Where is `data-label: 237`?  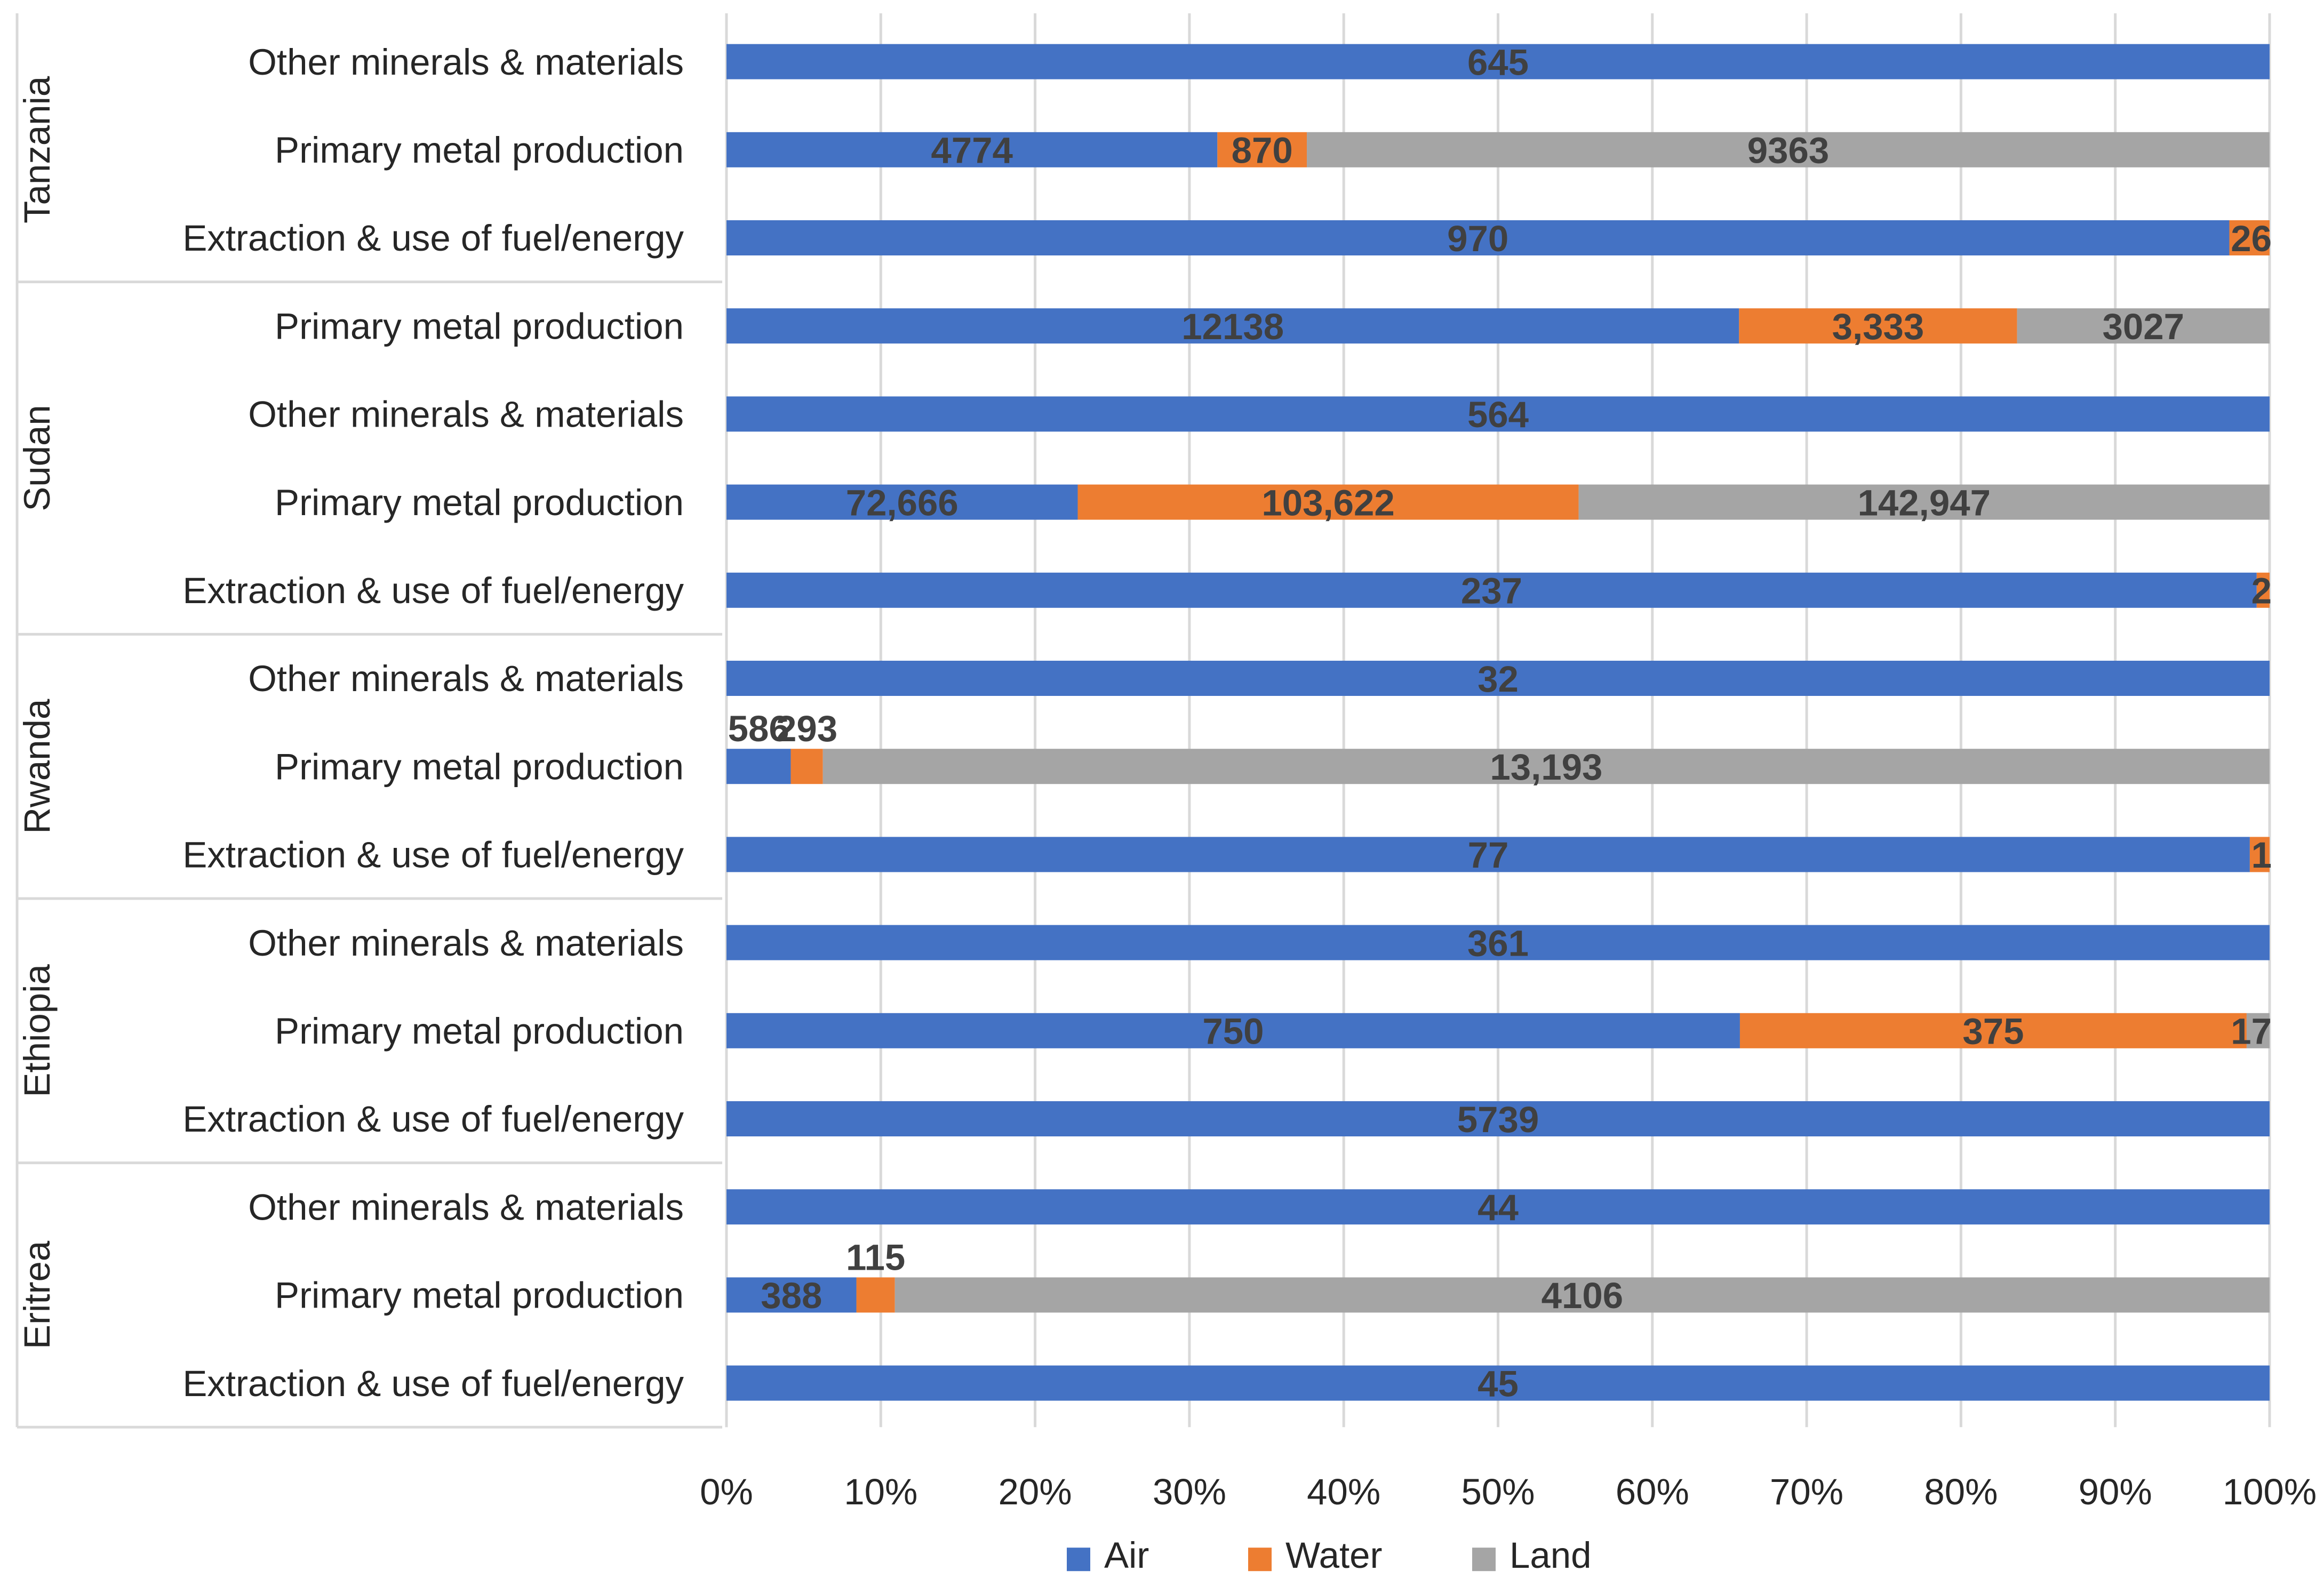
data-label: 237 is located at coordinates (1491, 592).